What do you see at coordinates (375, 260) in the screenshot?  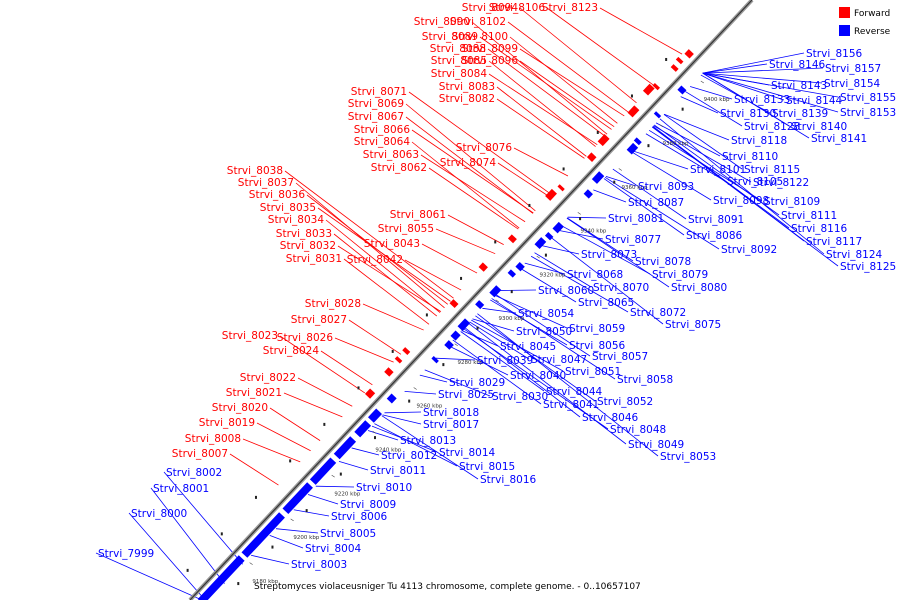 I see `forward-gene-label: Strvi_8042` at bounding box center [375, 260].